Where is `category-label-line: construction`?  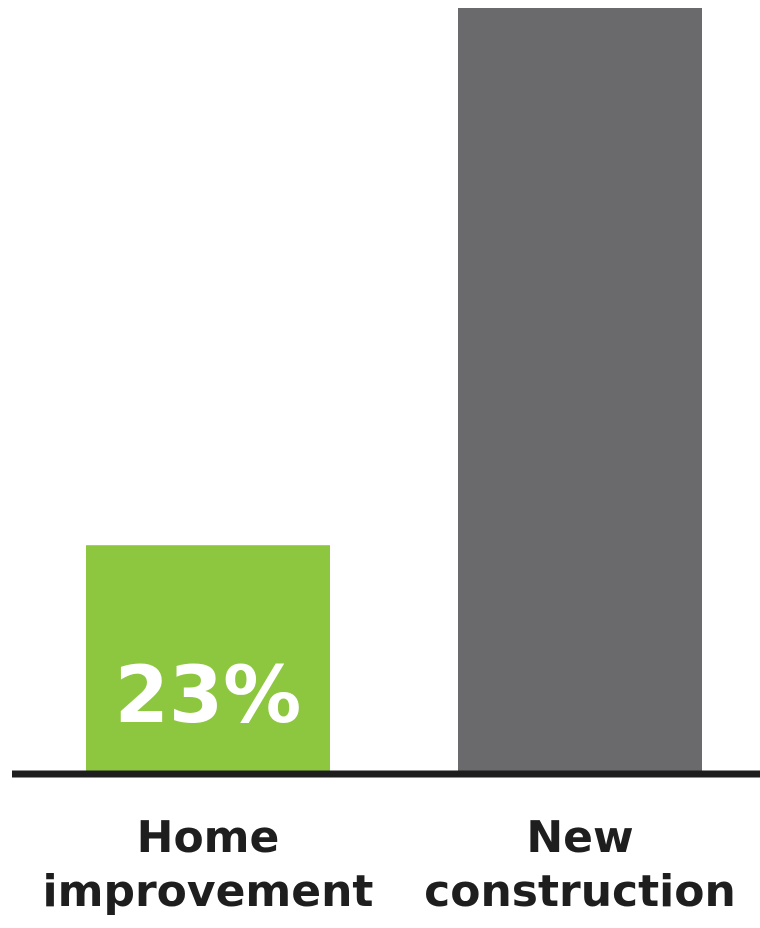
category-label-line: construction is located at coordinates (580, 891).